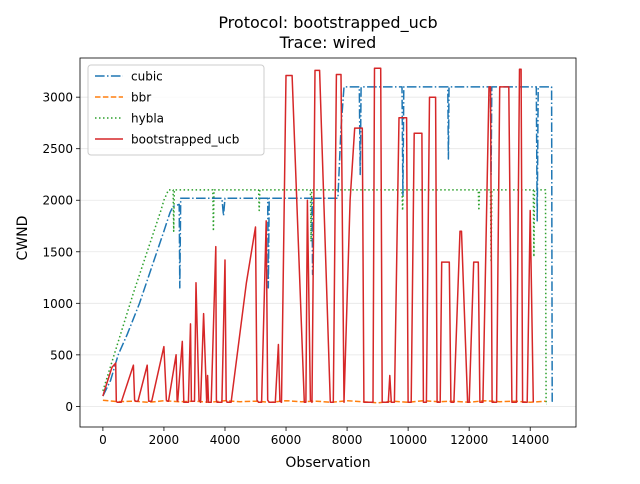 The image size is (640, 484). I want to click on legend-label-bbr: bbr, so click(141, 98).